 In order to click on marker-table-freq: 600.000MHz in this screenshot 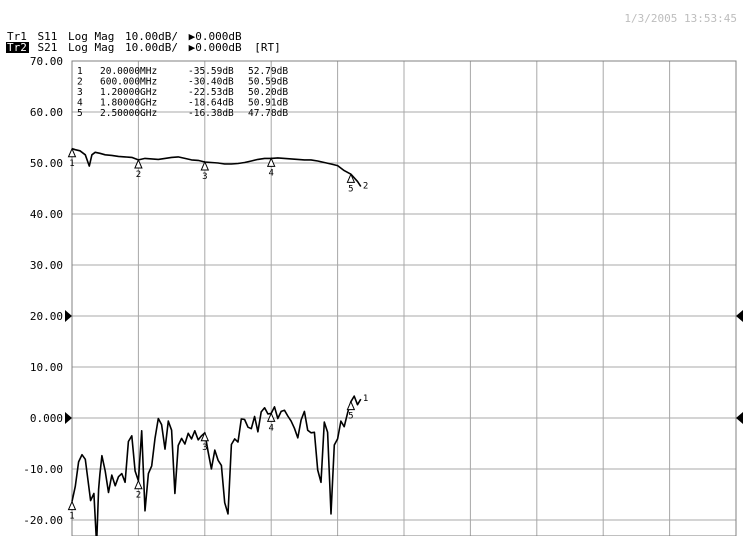, I will do `click(128, 82)`.